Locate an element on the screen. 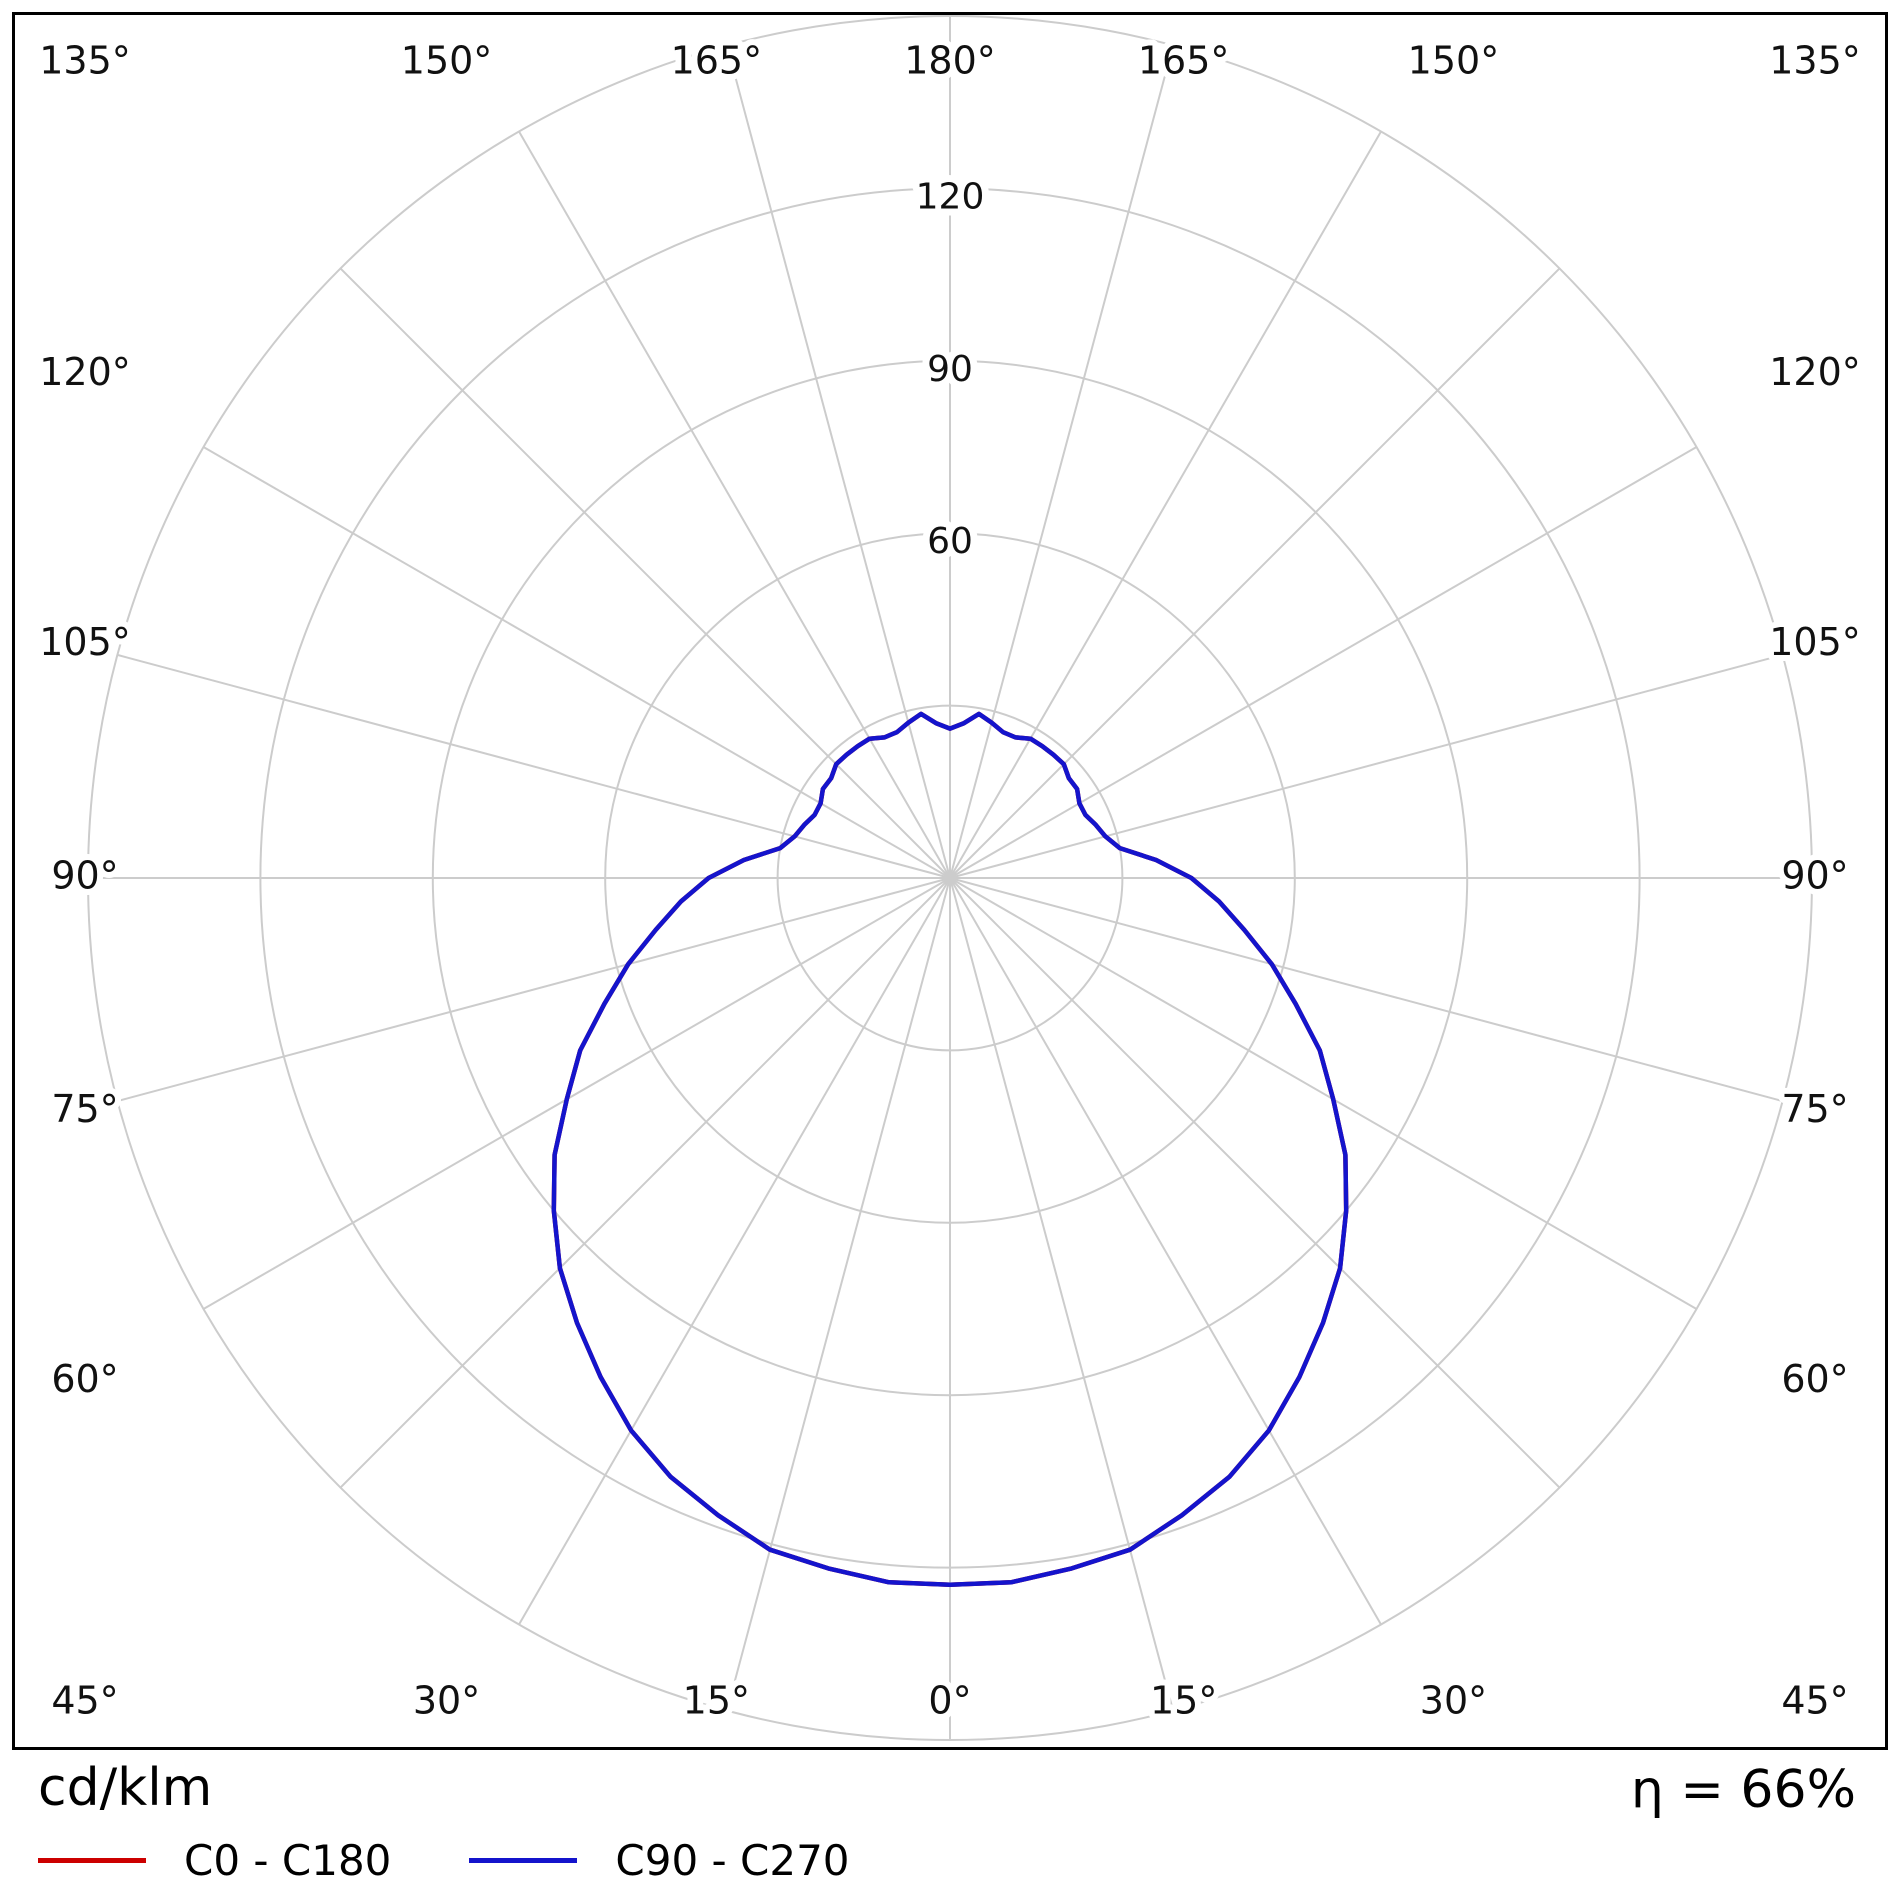 Image resolution: width=1900 pixels, height=1900 pixels. legend-label-c90-c270: C90 - C270 is located at coordinates (732, 1860).